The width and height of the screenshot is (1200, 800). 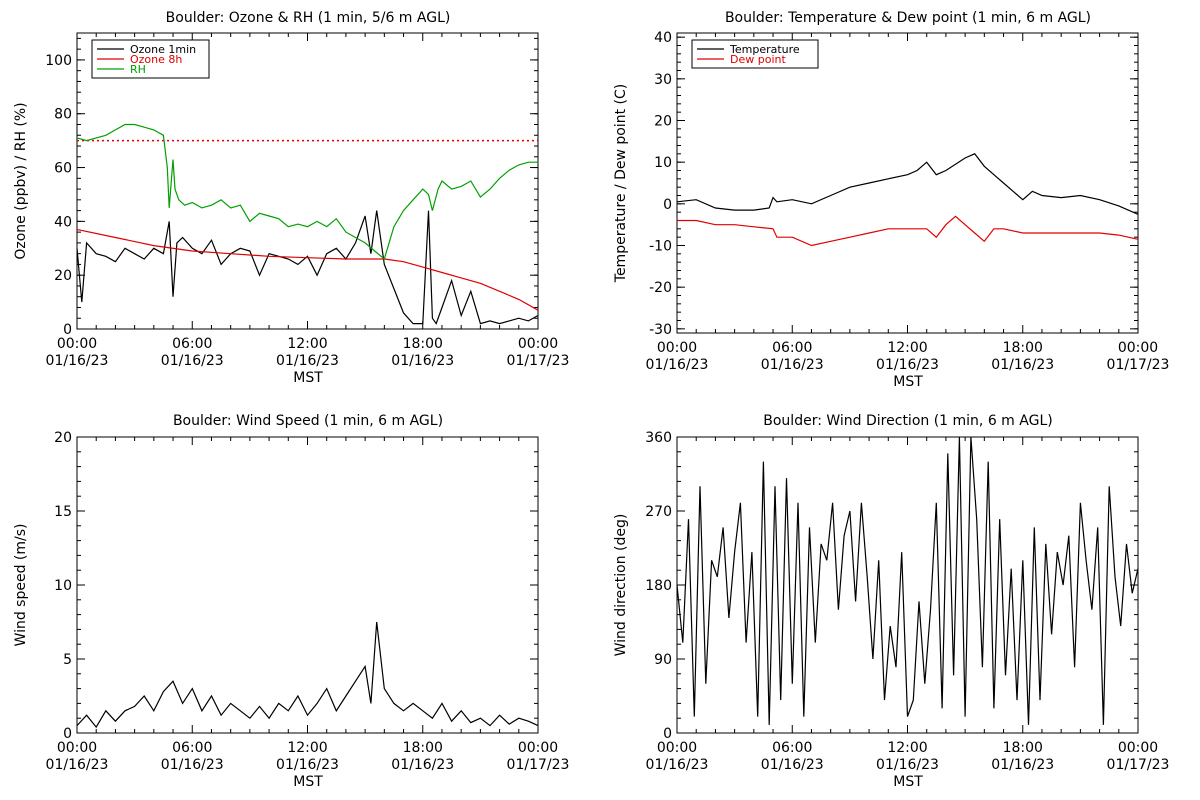 What do you see at coordinates (58, 61) in the screenshot?
I see `y-tick-label: 100` at bounding box center [58, 61].